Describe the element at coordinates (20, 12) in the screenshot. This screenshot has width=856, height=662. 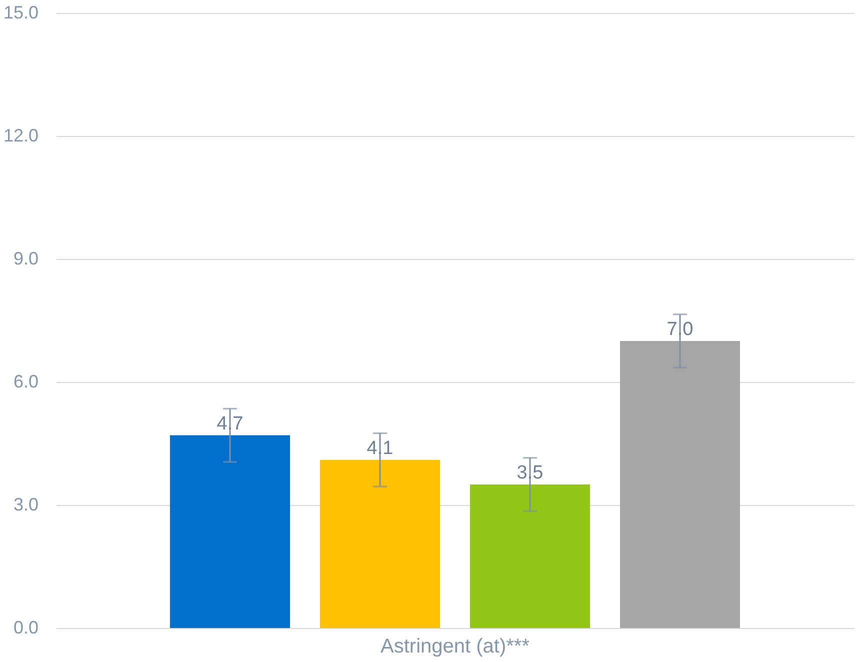
I see `y-tick-label: 15.0` at that location.